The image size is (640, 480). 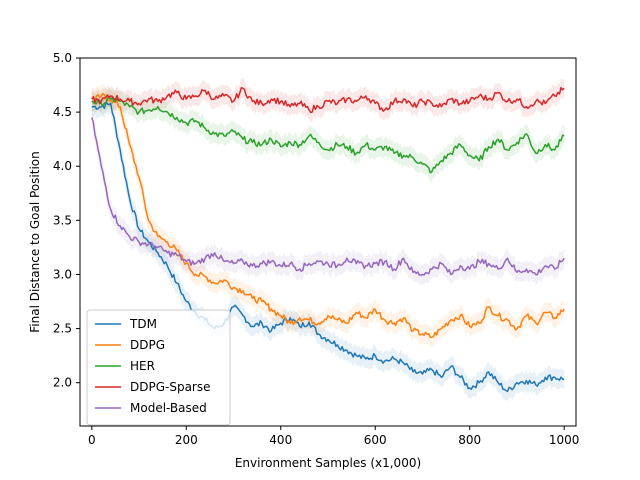 What do you see at coordinates (147, 345) in the screenshot?
I see `legend-label-ddpg: DDPG` at bounding box center [147, 345].